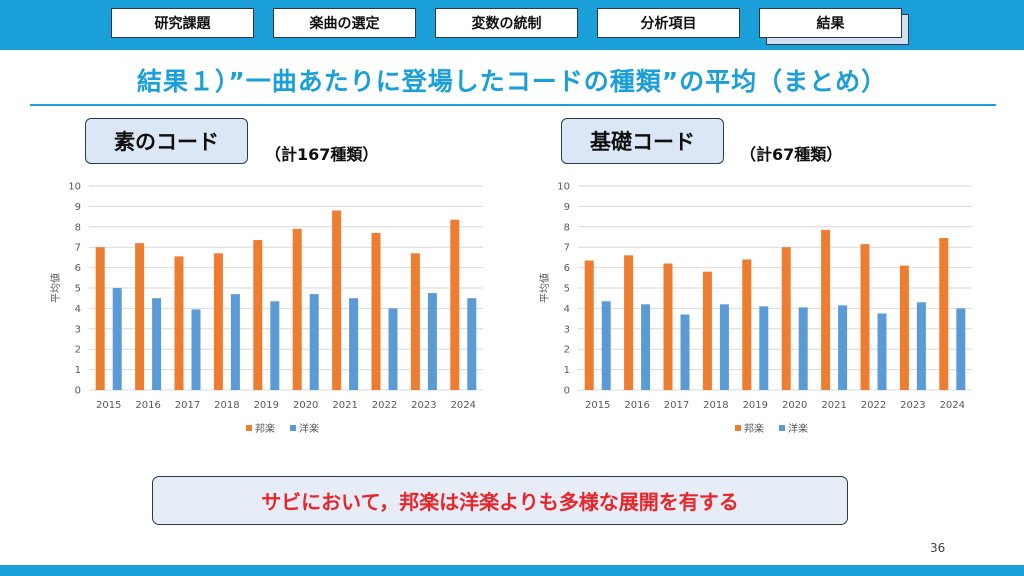  I want to click on x-tick-label: 2019, so click(266, 405).